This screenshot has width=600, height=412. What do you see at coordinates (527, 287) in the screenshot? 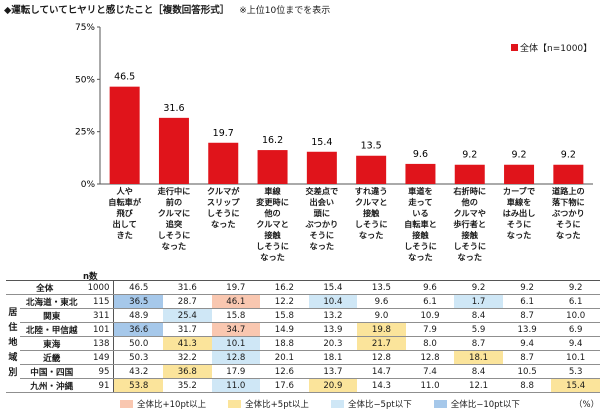
I see `table-cell: 9.2` at bounding box center [527, 287].